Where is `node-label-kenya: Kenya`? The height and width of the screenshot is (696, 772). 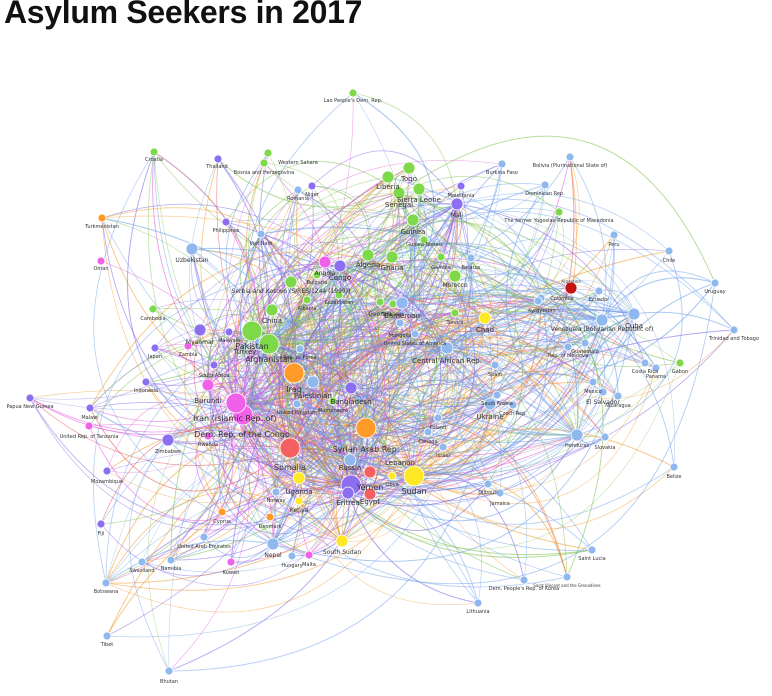
node-label-kenya: Kenya is located at coordinates (299, 510).